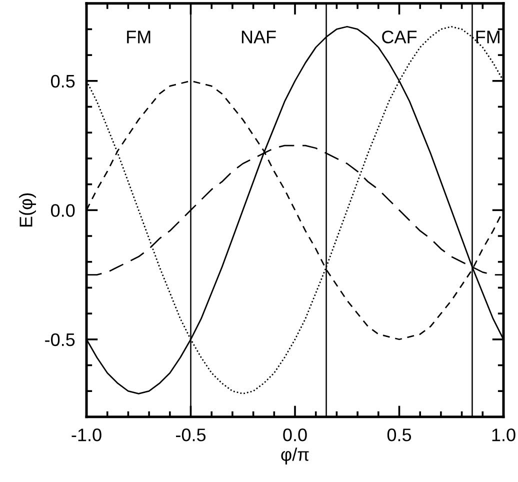 This screenshot has width=518, height=482. What do you see at coordinates (191, 435) in the screenshot?
I see `x-tick-label: -0.5` at bounding box center [191, 435].